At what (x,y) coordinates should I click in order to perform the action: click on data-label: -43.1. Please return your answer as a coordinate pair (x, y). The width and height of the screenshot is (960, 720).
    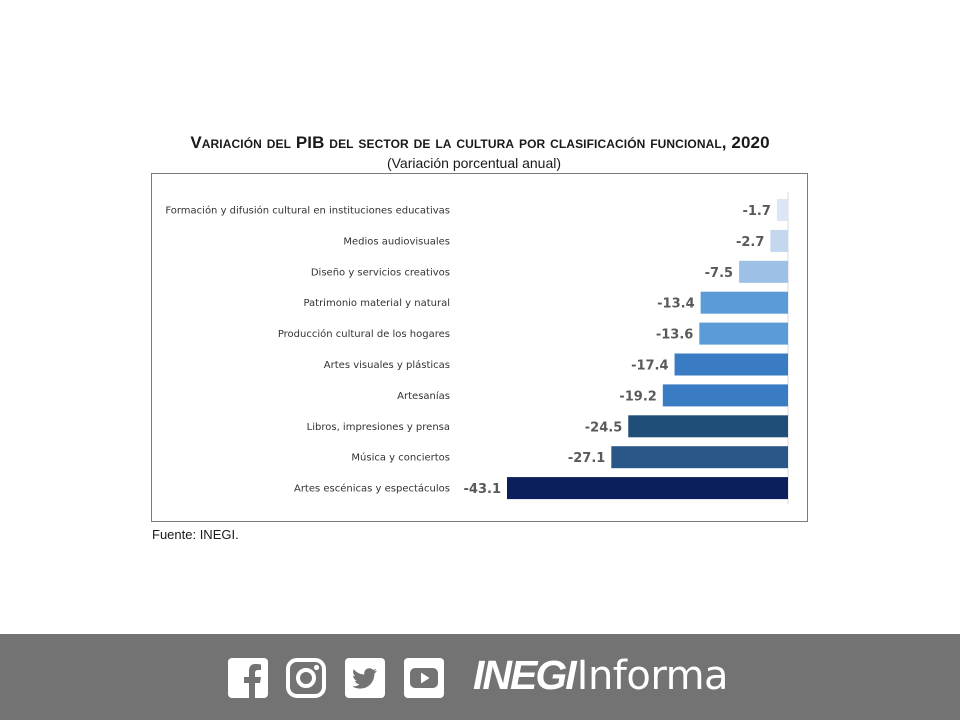
    Looking at the image, I should click on (482, 489).